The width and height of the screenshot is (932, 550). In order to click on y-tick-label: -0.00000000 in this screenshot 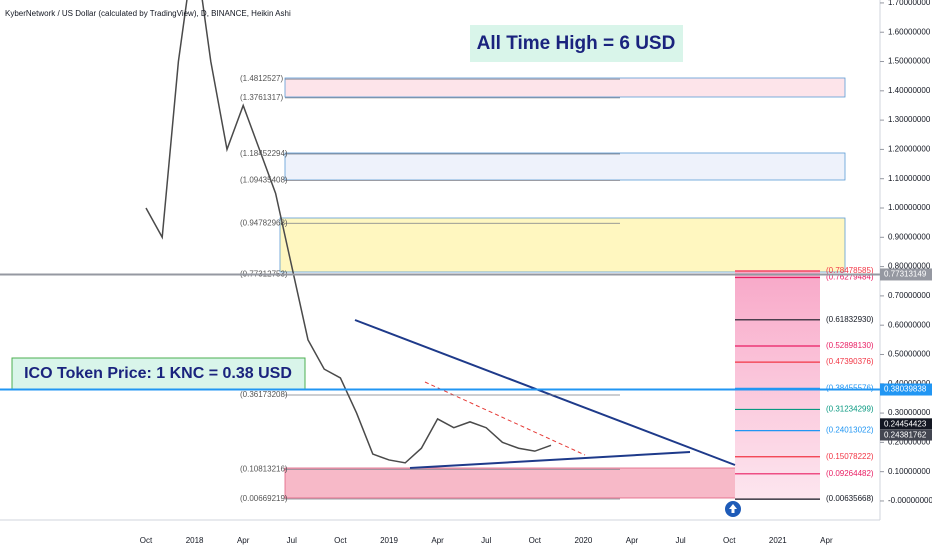, I will do `click(910, 500)`.